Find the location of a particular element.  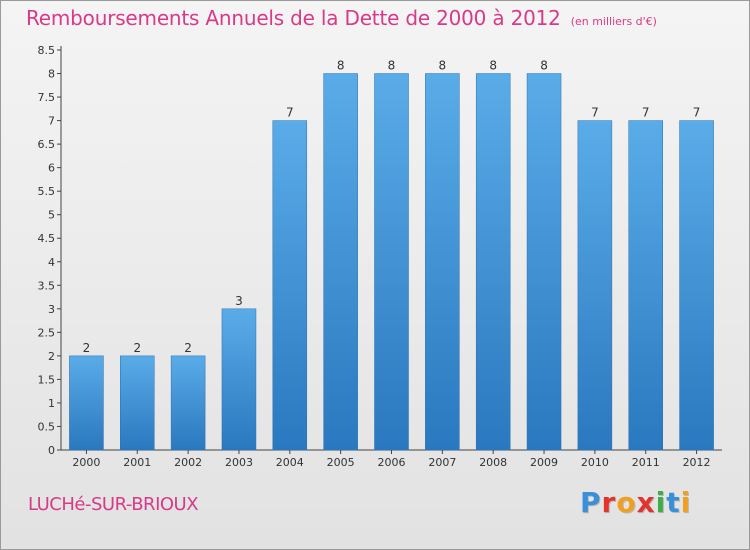

brand-letter: x is located at coordinates (646, 502).